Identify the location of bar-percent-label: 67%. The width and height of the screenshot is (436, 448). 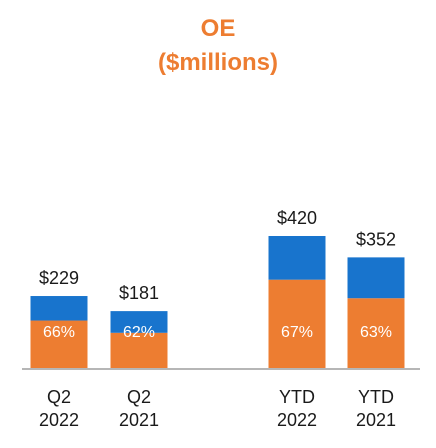
(297, 332).